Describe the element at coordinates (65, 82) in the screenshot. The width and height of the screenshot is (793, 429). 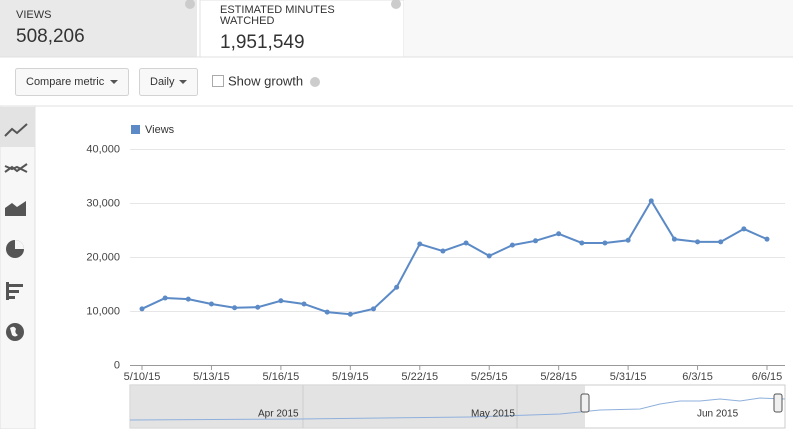
I see `button-label: Compare metric` at that location.